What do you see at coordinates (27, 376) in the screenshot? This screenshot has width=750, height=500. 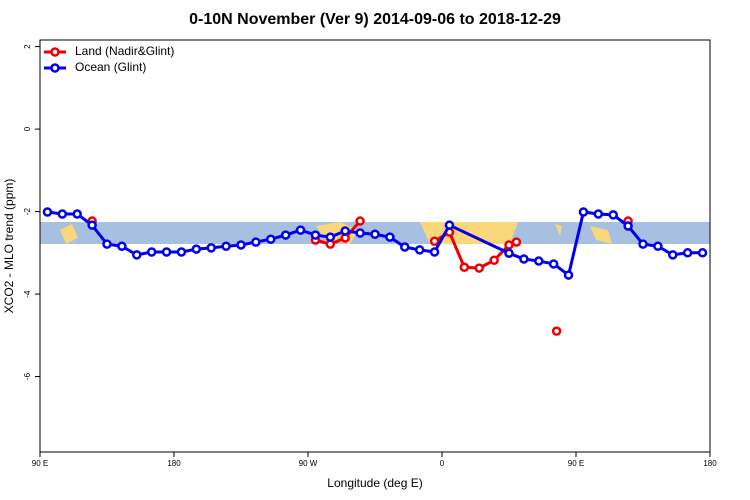 I see `y-tick-label: -6` at bounding box center [27, 376].